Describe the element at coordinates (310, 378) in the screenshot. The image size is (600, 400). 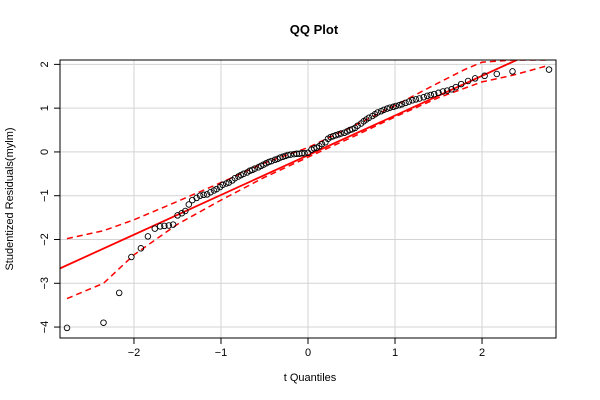
I see `x-axis-label: t Quantiles` at that location.